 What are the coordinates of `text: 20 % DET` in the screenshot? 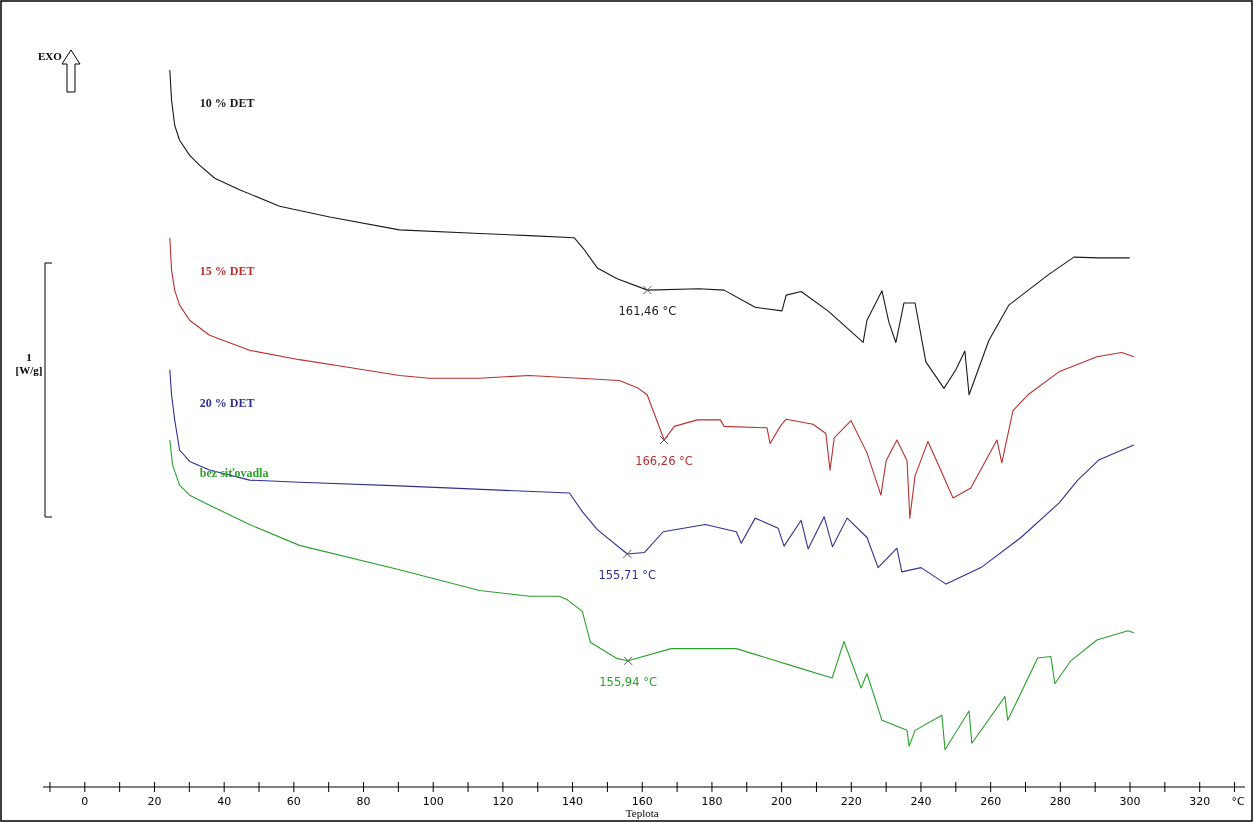 It's located at (227, 402).